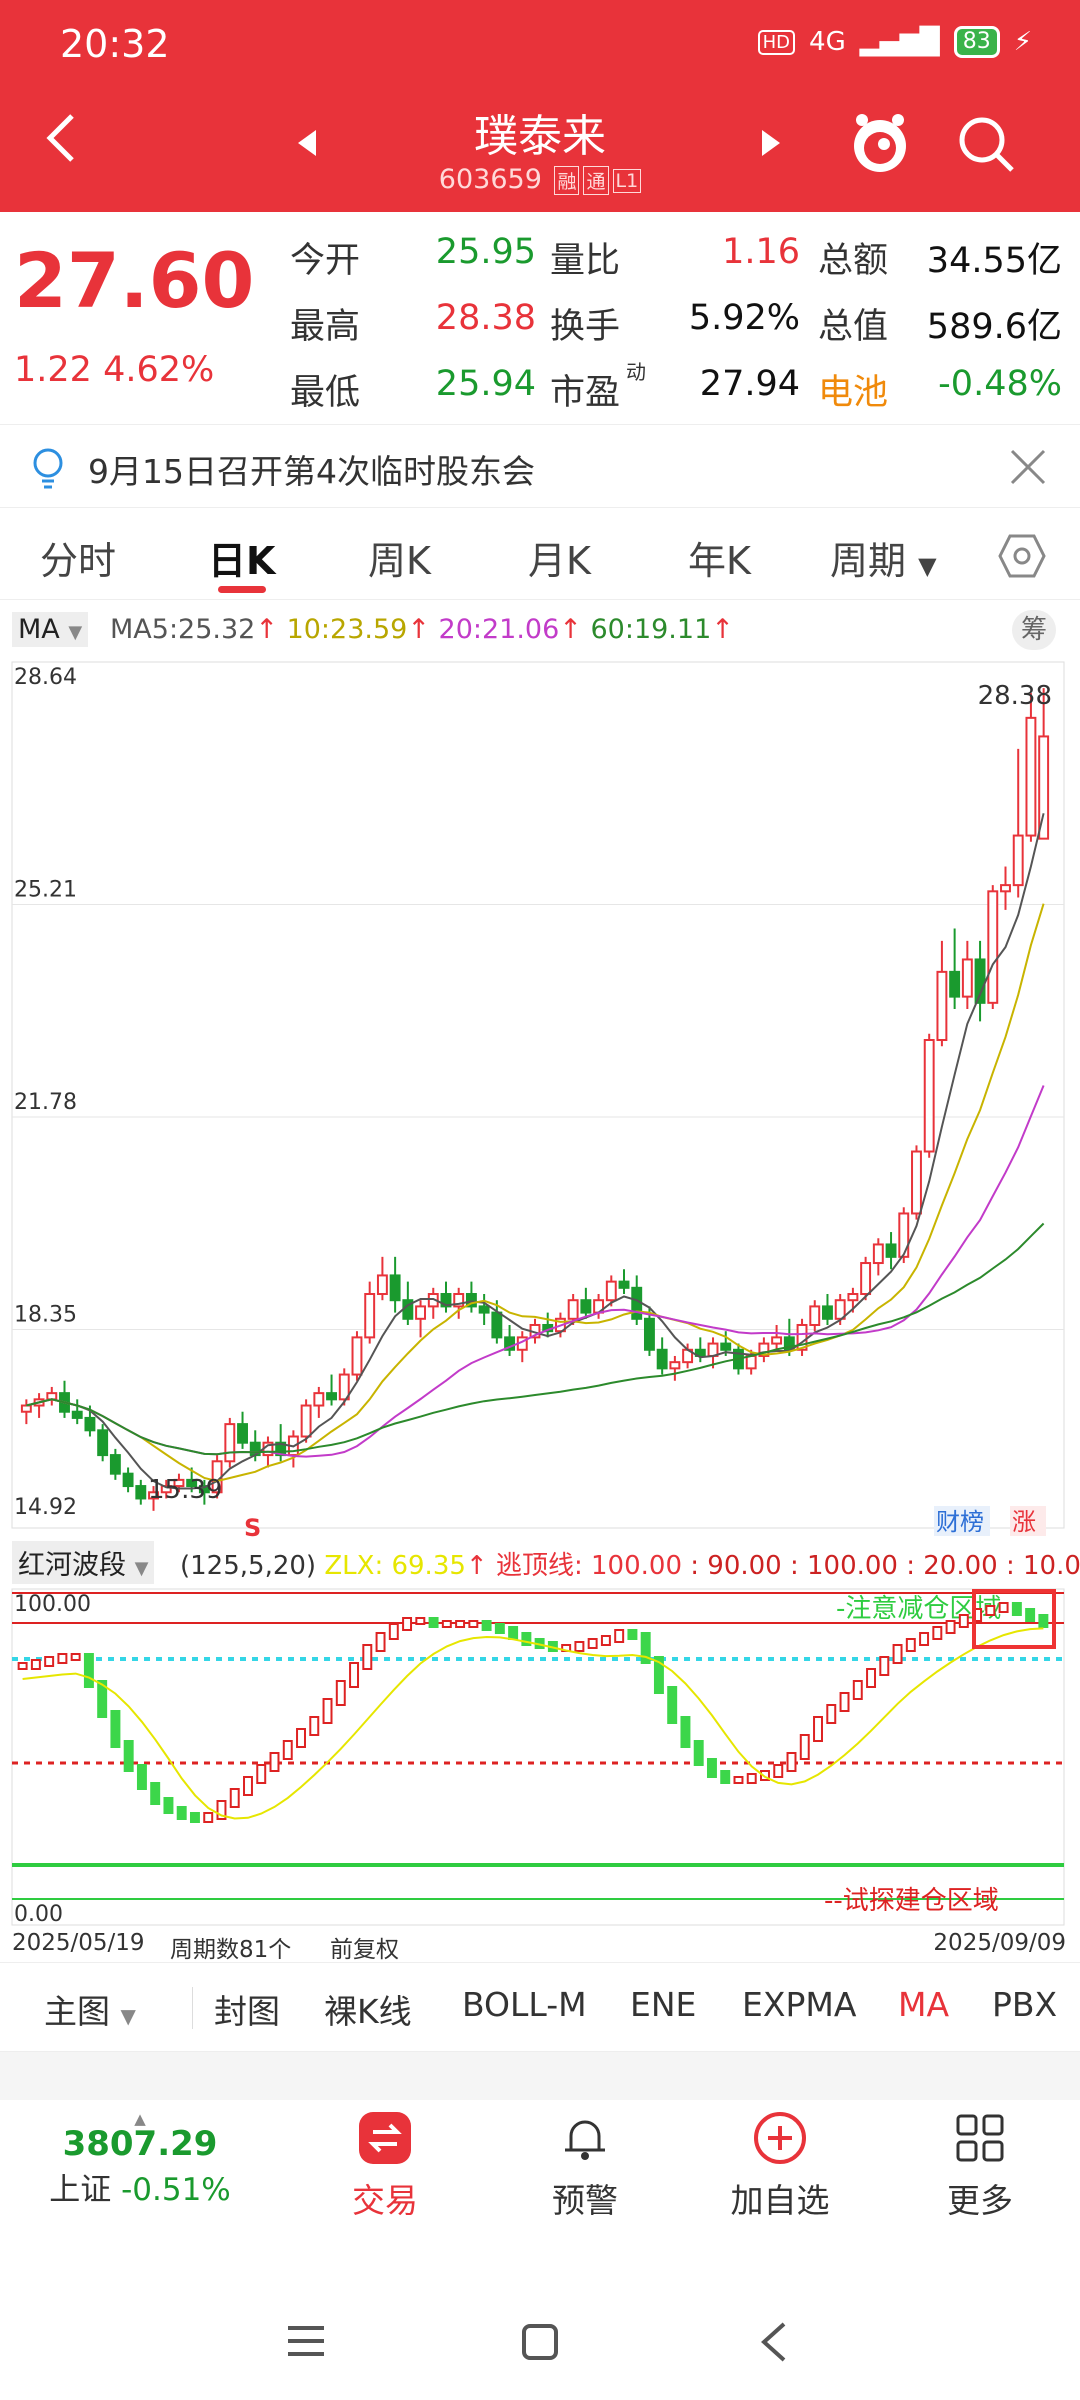 The width and height of the screenshot is (1080, 2400). What do you see at coordinates (559, 561) in the screenshot?
I see `tab-monthly: 月K` at bounding box center [559, 561].